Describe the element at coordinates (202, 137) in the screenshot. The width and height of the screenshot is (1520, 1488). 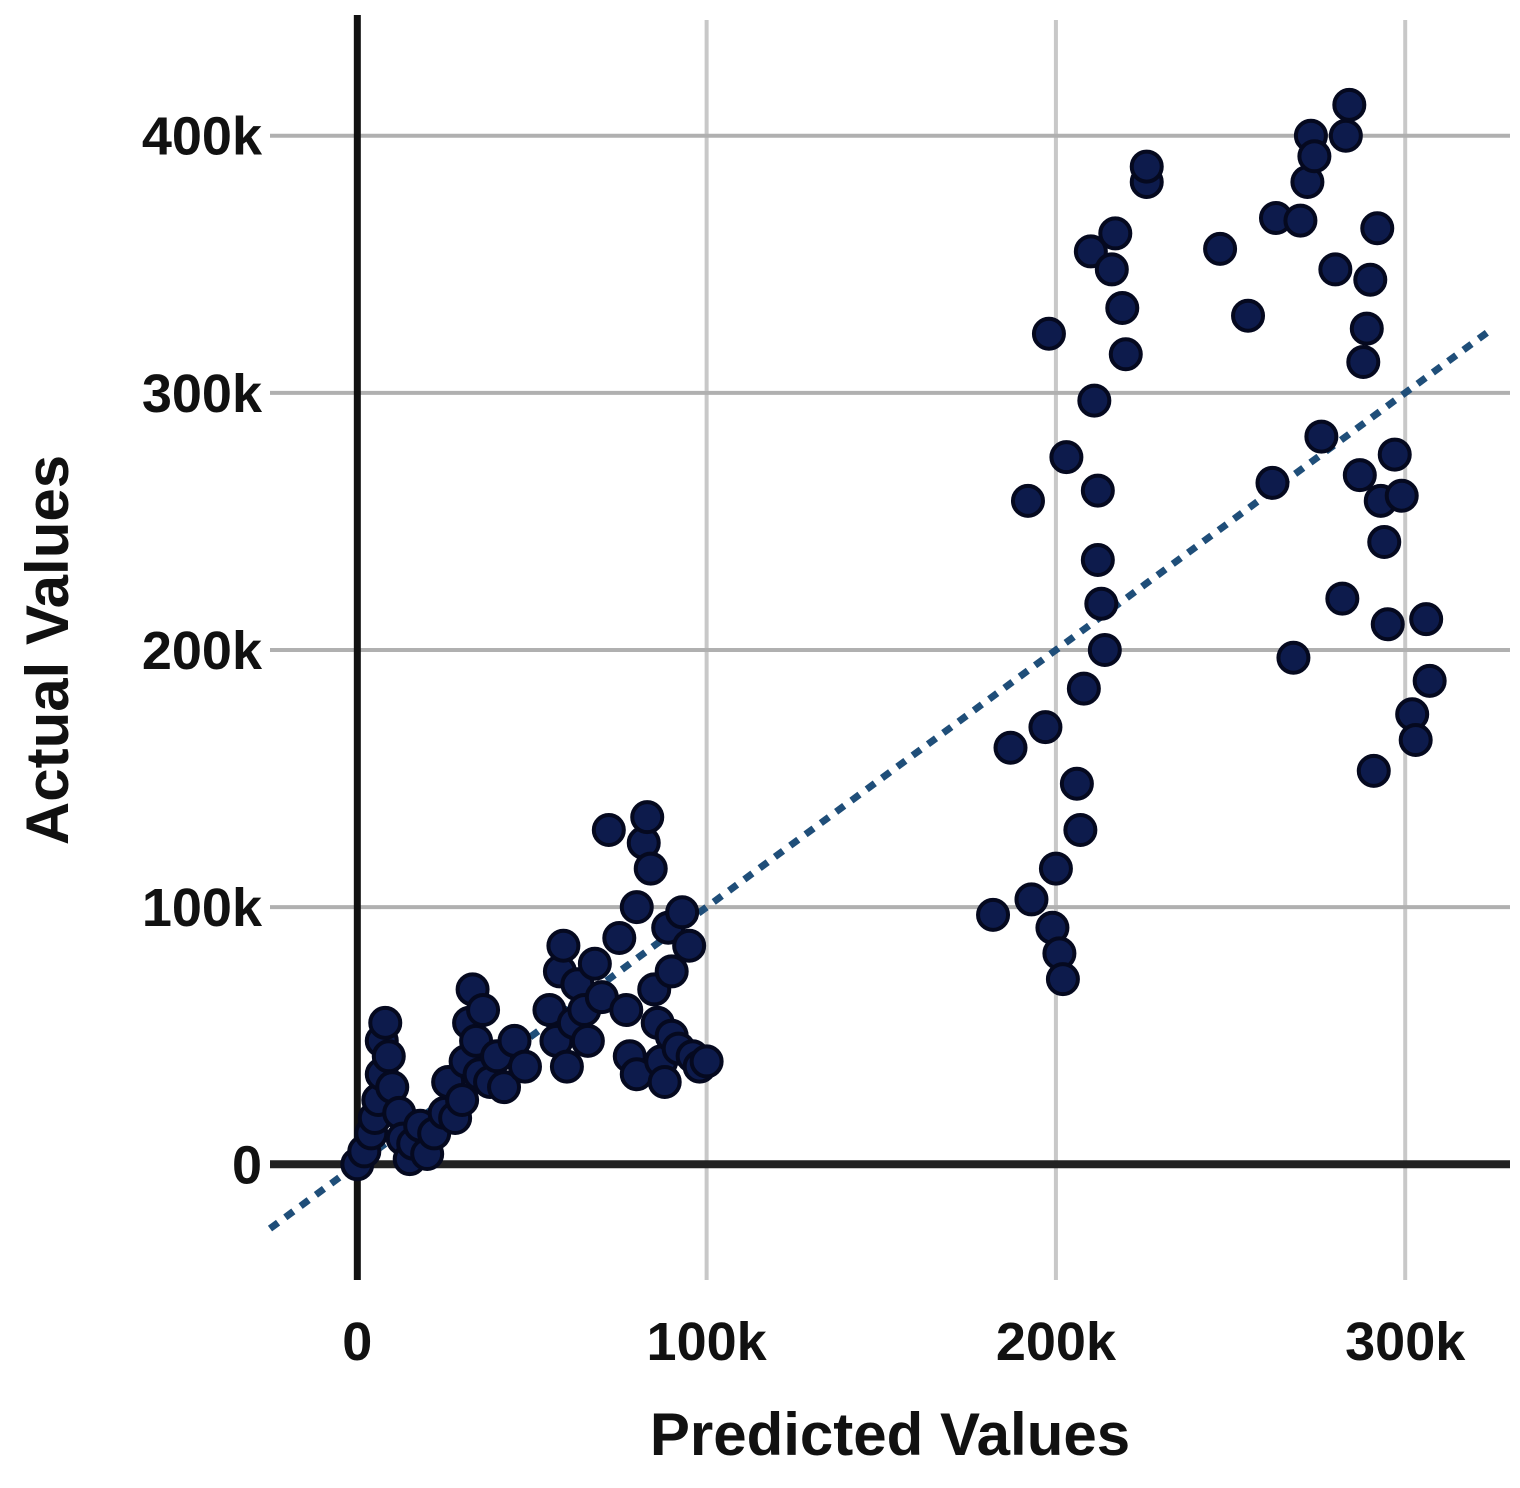
I see `y-tick-label: 400k` at that location.